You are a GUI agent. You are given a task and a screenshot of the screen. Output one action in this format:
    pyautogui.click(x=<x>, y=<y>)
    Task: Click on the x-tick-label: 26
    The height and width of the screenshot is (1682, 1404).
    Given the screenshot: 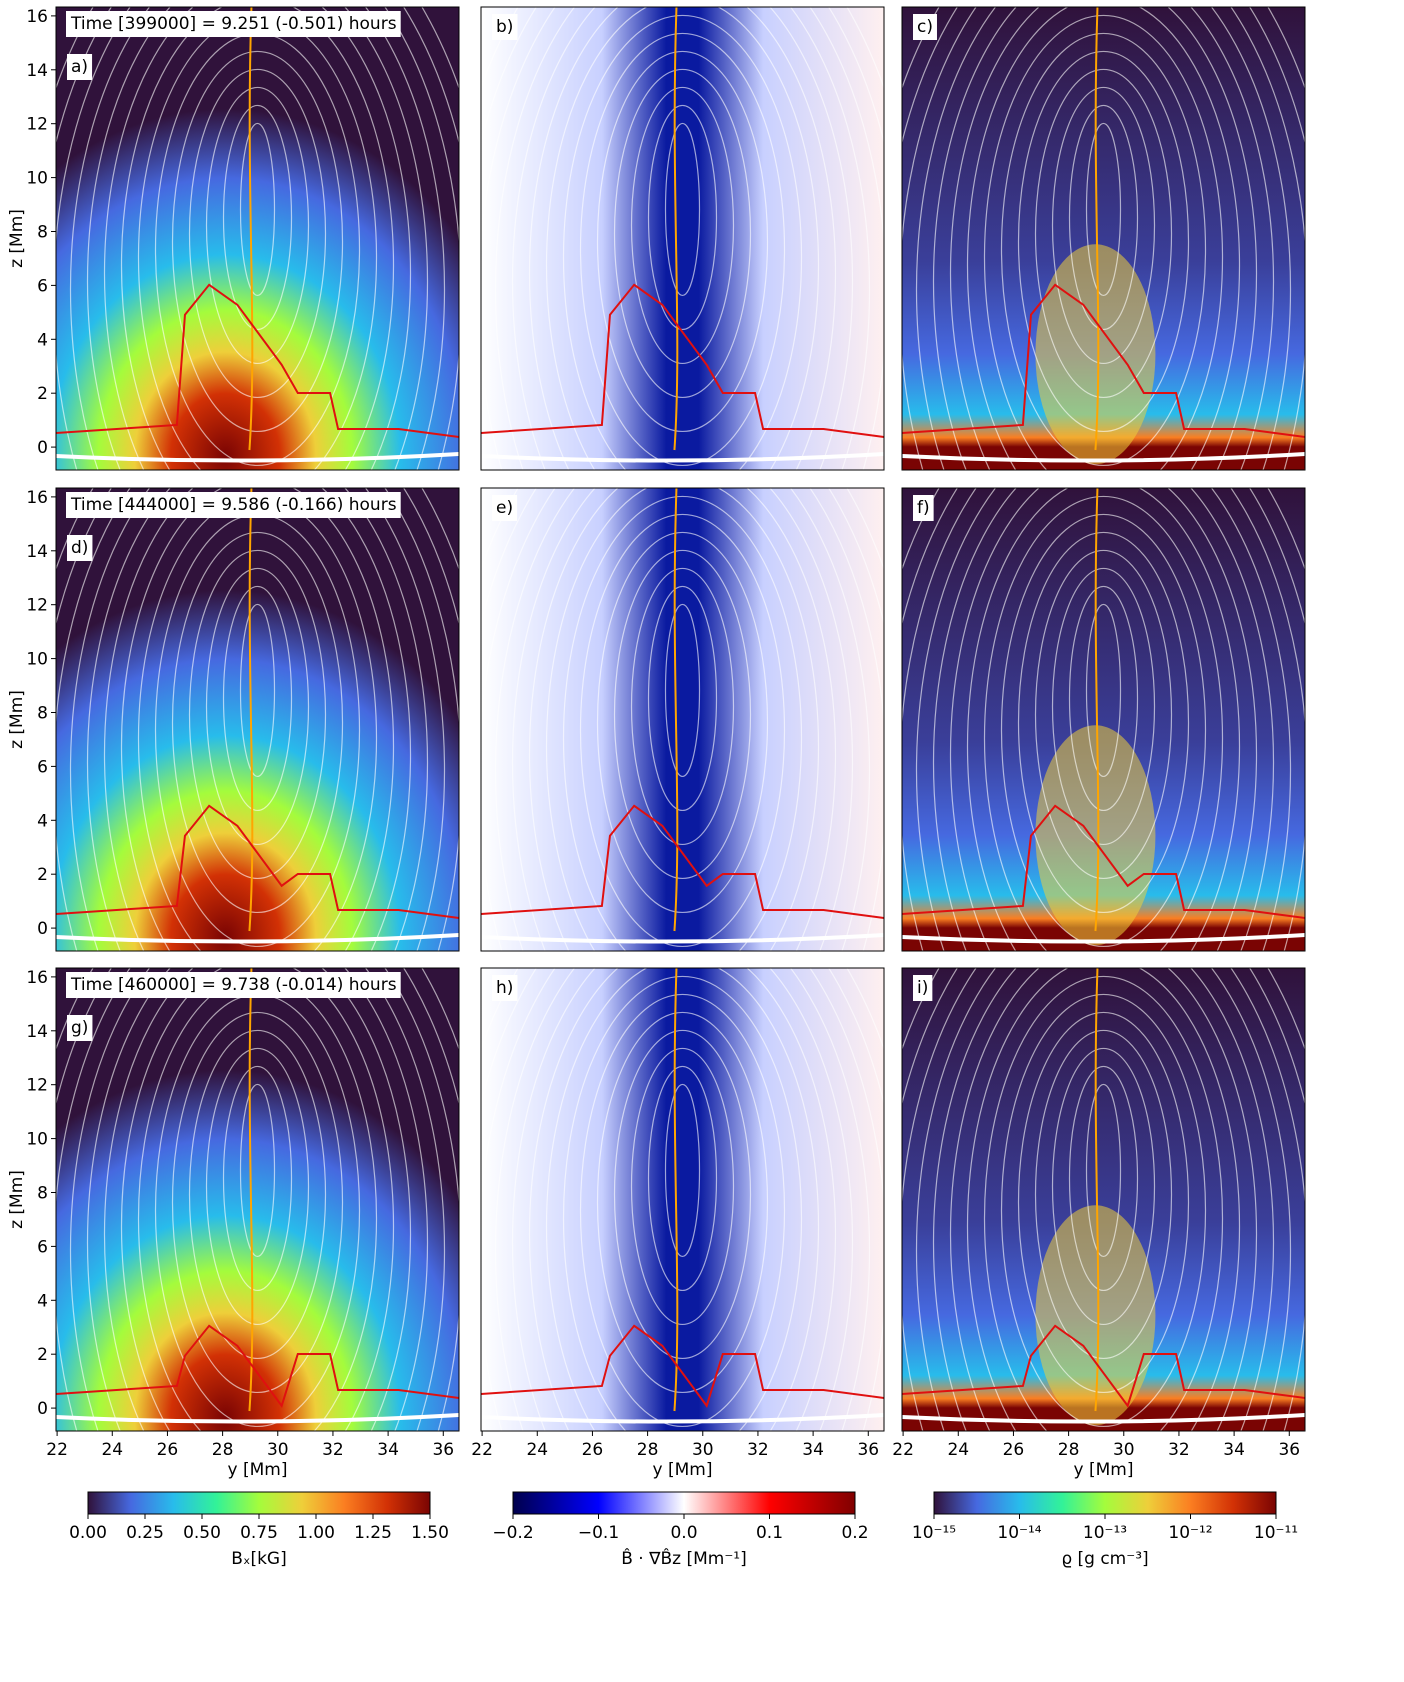 What is the action you would take?
    pyautogui.click(x=168, y=1450)
    